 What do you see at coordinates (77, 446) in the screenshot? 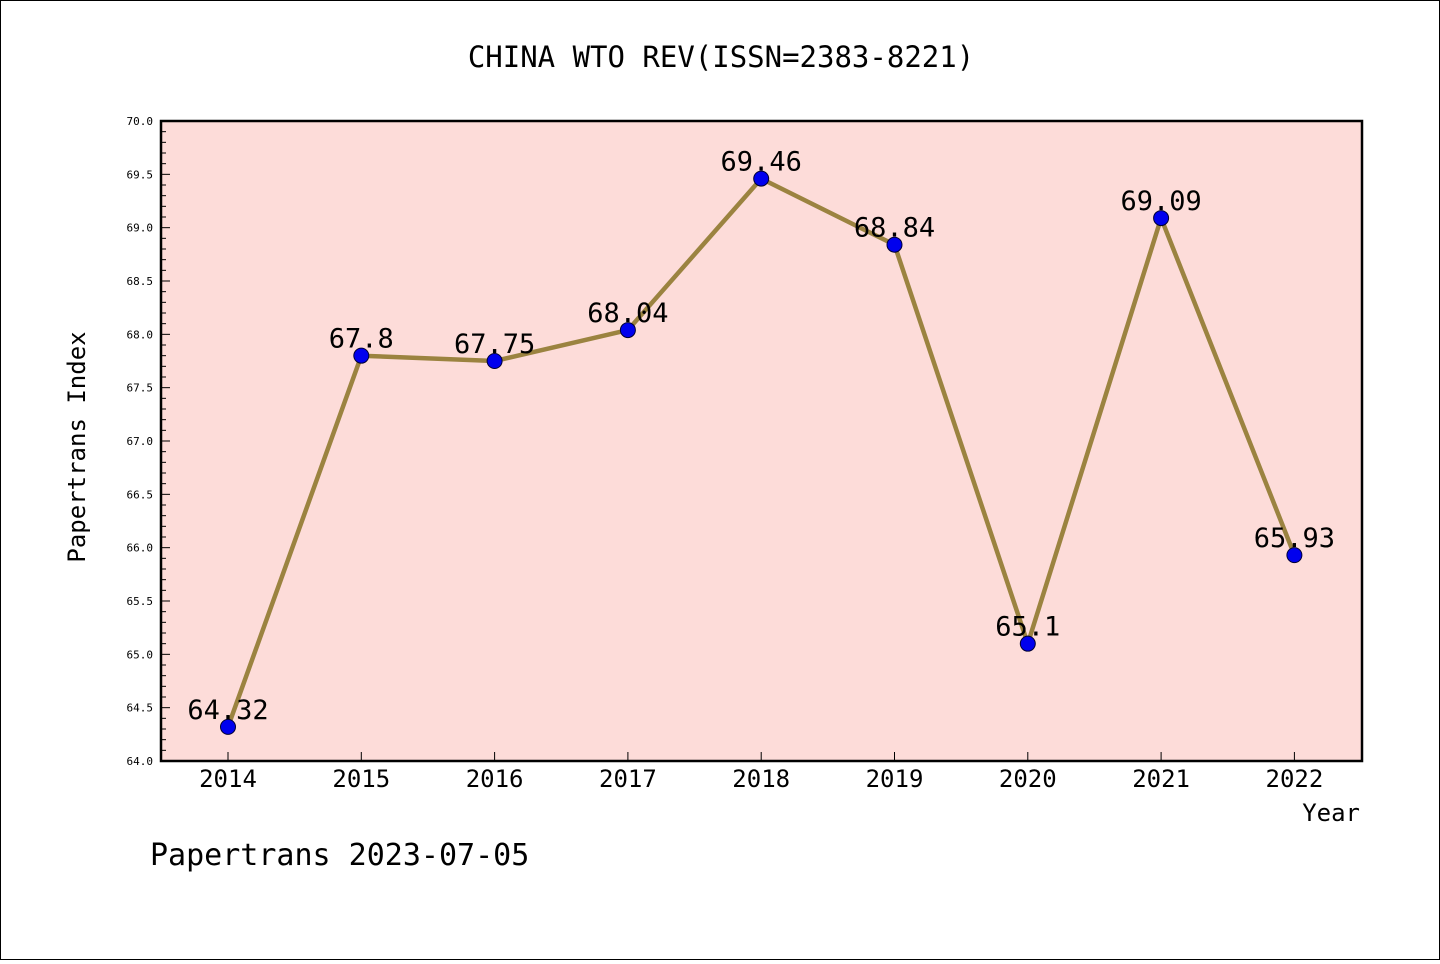
I see `y-axis-label: Papertrans Index` at bounding box center [77, 446].